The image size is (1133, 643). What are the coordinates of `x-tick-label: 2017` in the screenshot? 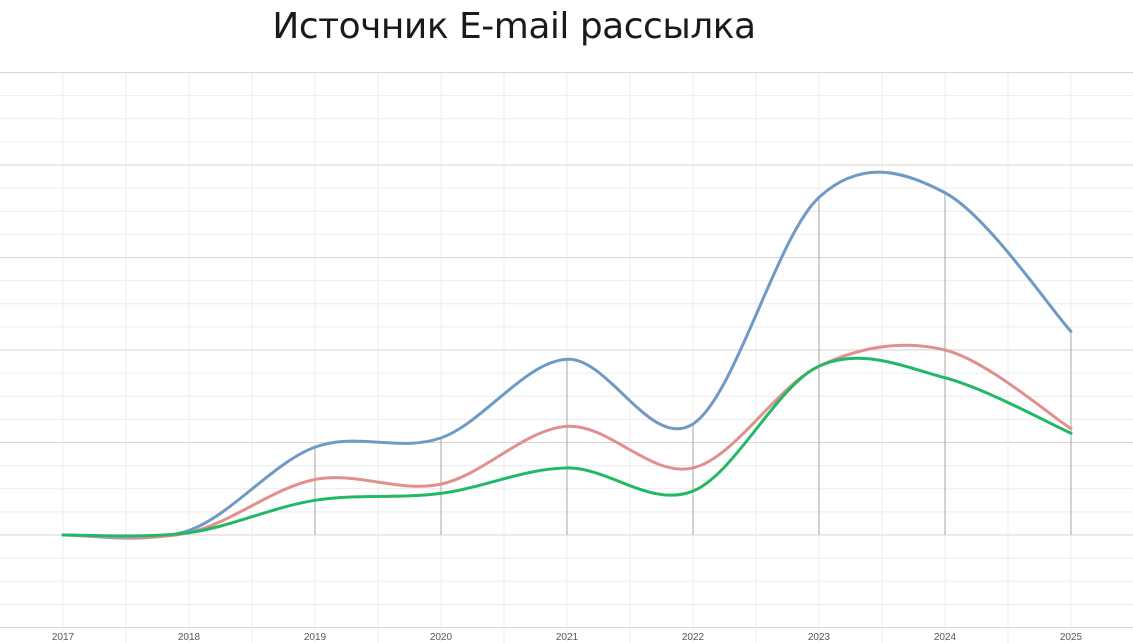 It's located at (63, 637).